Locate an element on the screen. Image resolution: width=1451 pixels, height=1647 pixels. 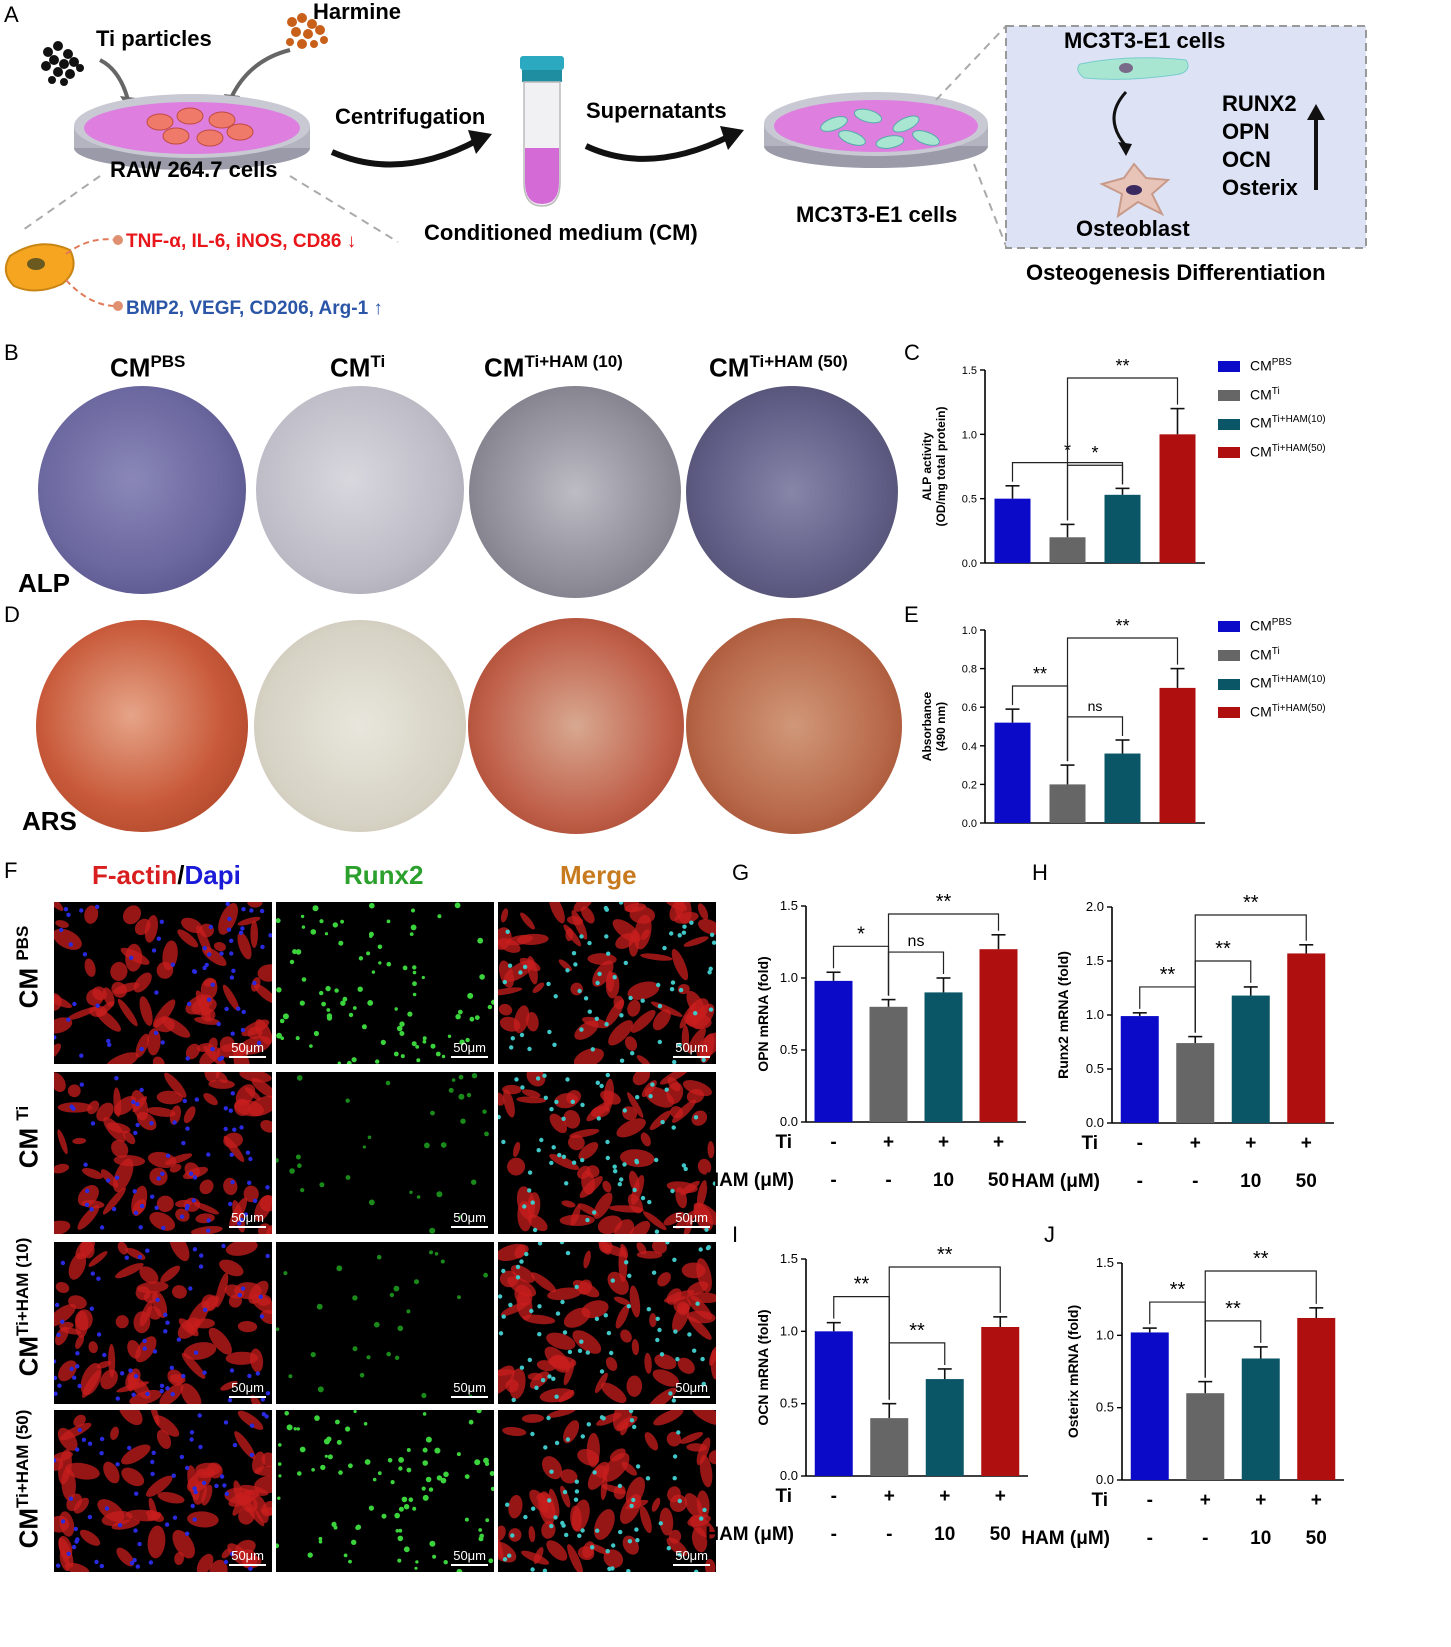
marker-opn: OPN is located at coordinates (1246, 131).